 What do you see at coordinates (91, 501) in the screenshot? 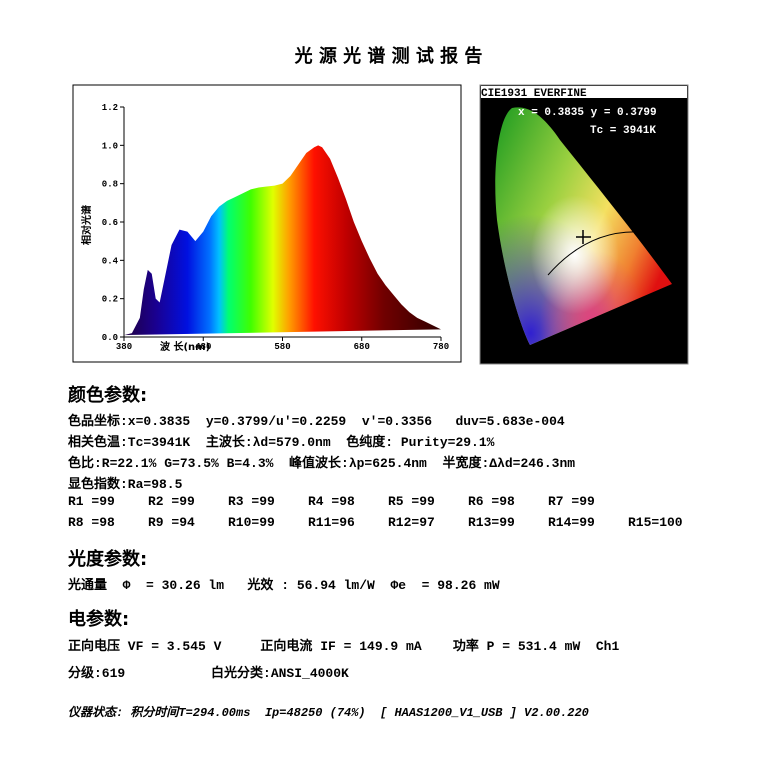
I see `cri-value: R1 =99` at bounding box center [91, 501].